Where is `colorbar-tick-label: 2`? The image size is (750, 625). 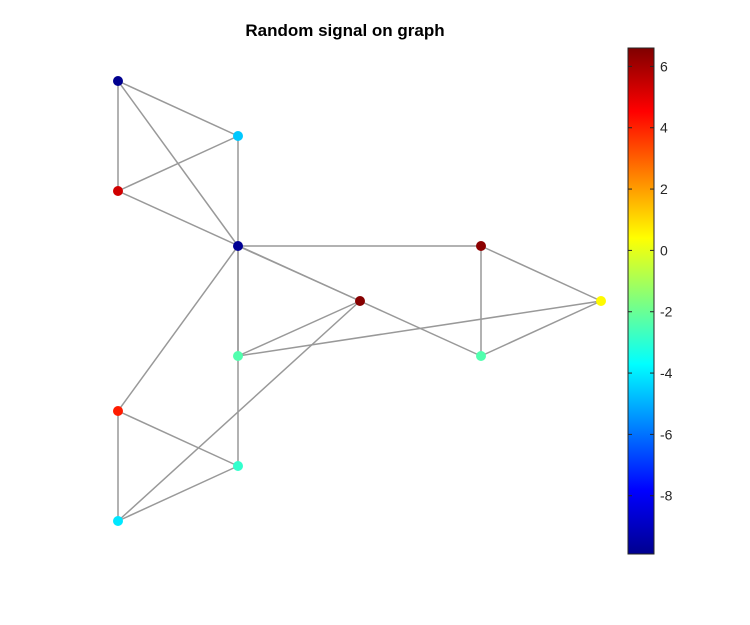
colorbar-tick-label: 2 is located at coordinates (664, 189).